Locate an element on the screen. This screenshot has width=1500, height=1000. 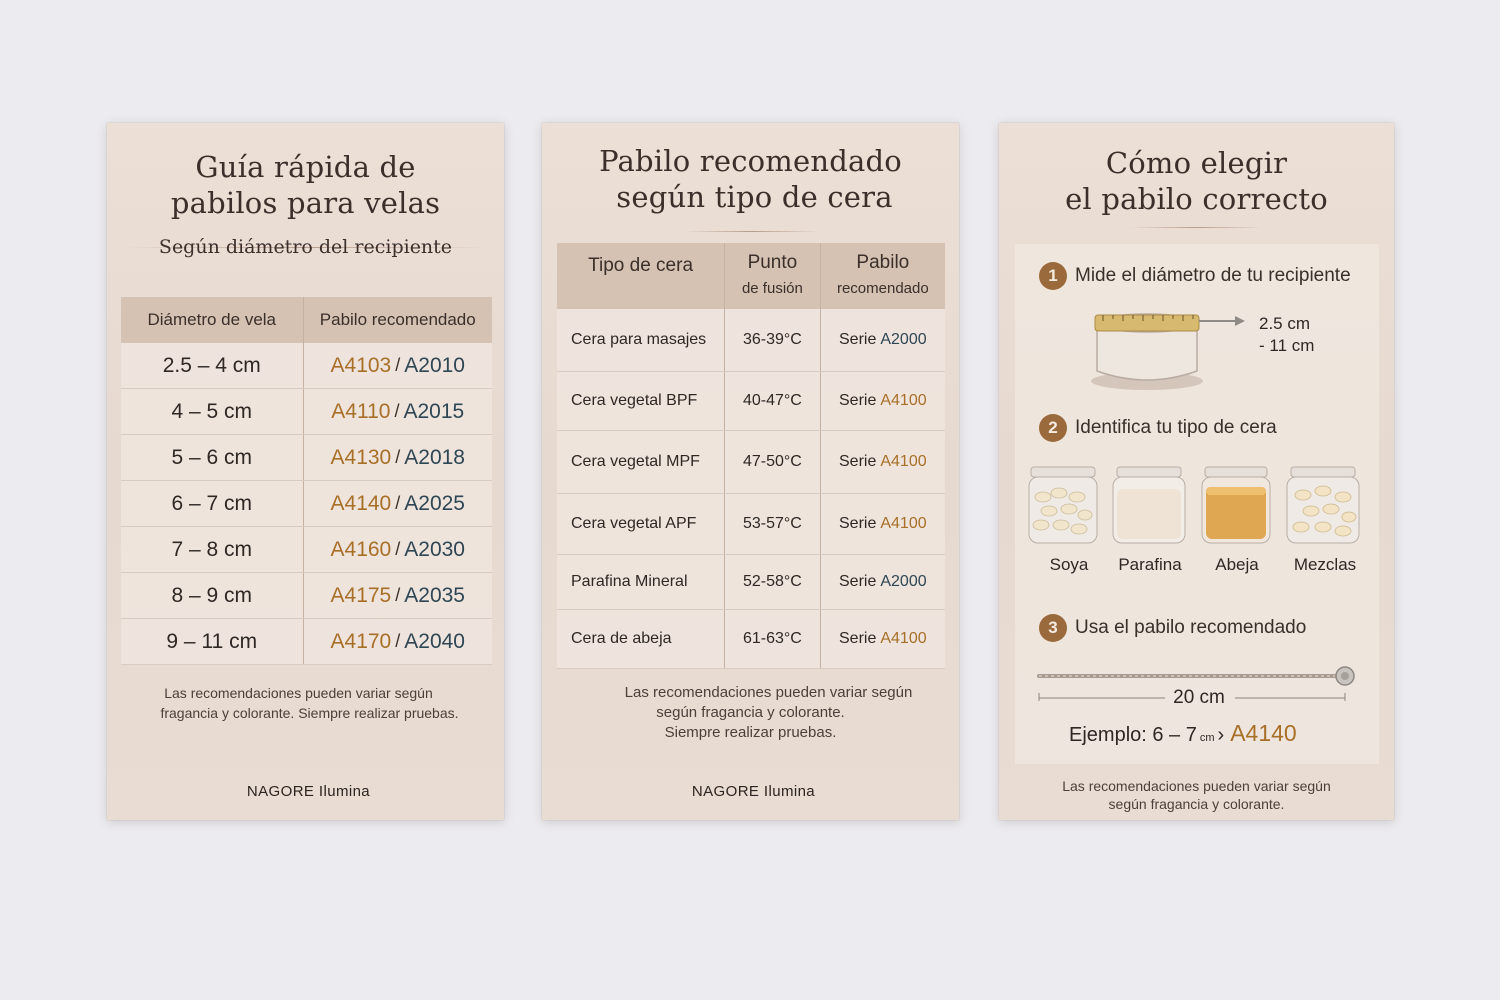
wick-code-b: A2018 is located at coordinates (434, 457).